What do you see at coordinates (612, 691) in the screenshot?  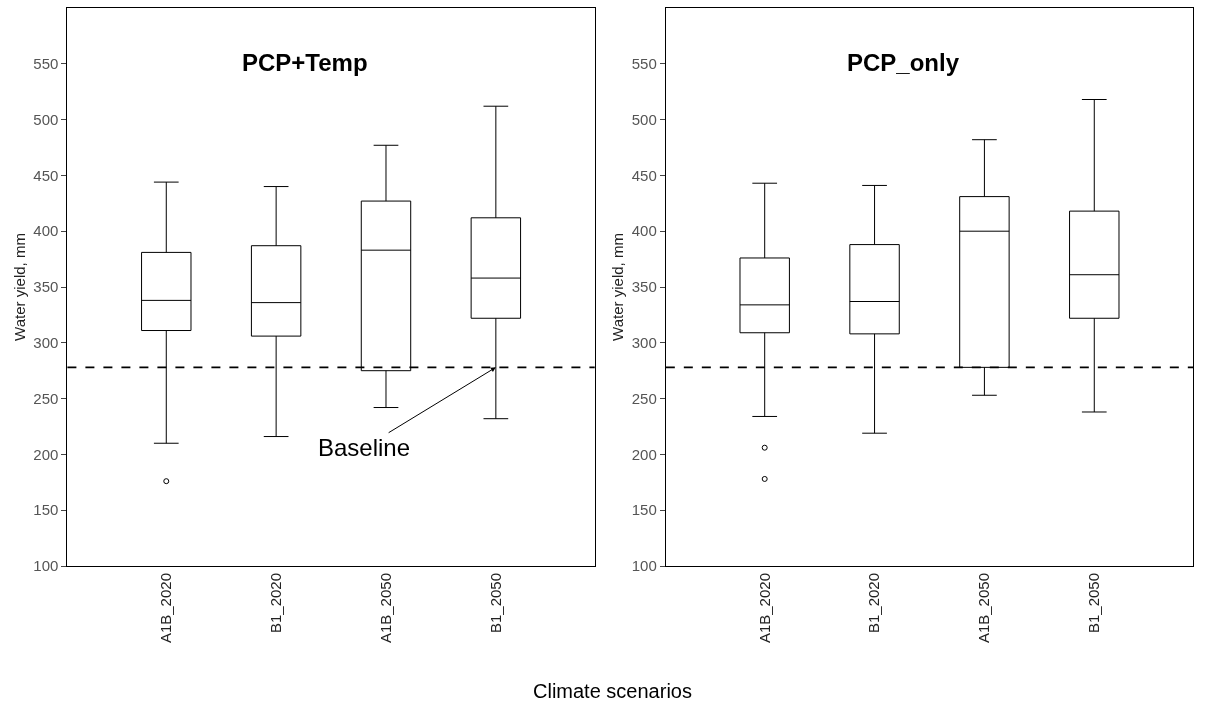 I see `x-axis-title: Climate scenarios` at bounding box center [612, 691].